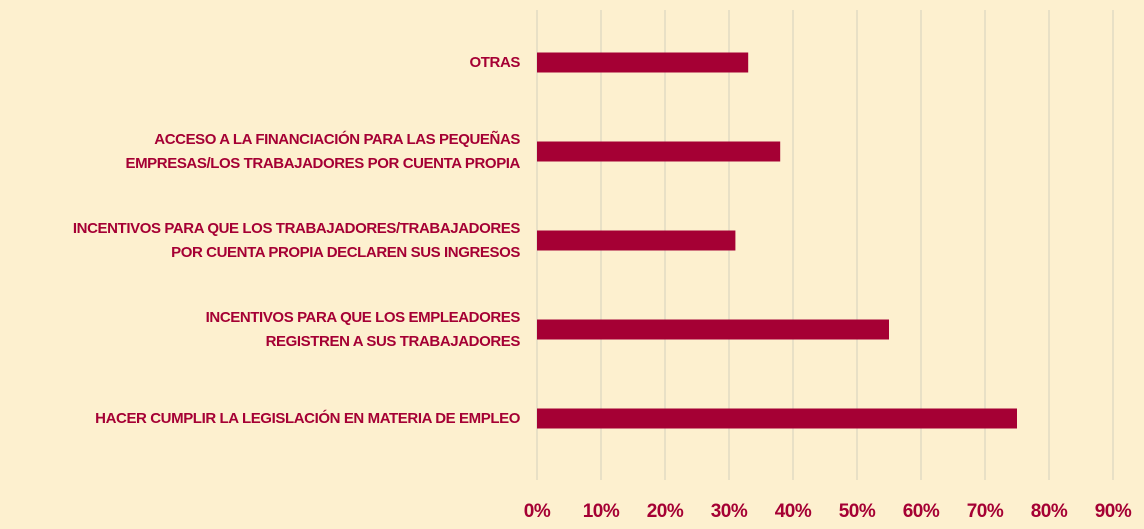 The width and height of the screenshot is (1144, 529). I want to click on x-tick-label: 60%, so click(921, 511).